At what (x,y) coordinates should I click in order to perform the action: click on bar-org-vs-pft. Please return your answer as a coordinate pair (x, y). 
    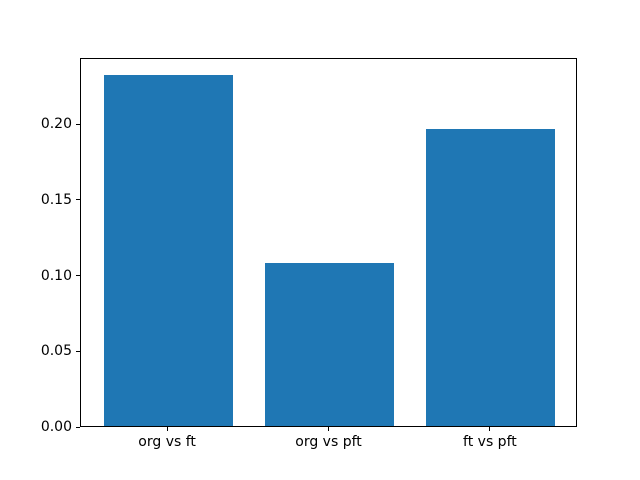
    Looking at the image, I should click on (330, 344).